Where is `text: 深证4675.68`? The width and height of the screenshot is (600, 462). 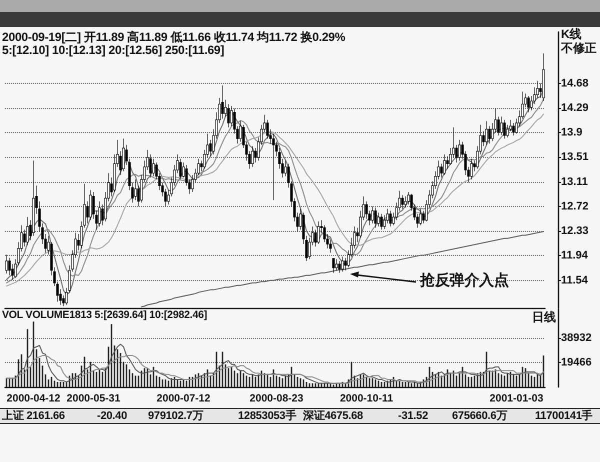
text: 深证4675.68 is located at coordinates (333, 416).